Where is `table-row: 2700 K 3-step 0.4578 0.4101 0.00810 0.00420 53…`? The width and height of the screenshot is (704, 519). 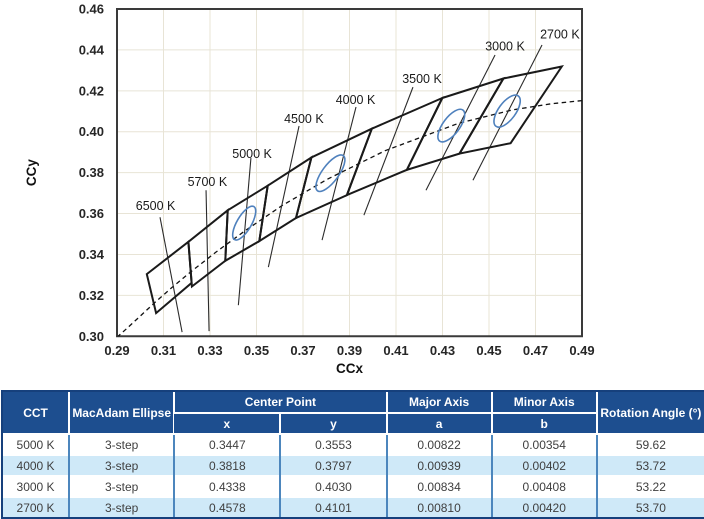
table-row: 2700 K 3-step 0.4578 0.4101 0.00810 0.00420 53… is located at coordinates (353, 506).